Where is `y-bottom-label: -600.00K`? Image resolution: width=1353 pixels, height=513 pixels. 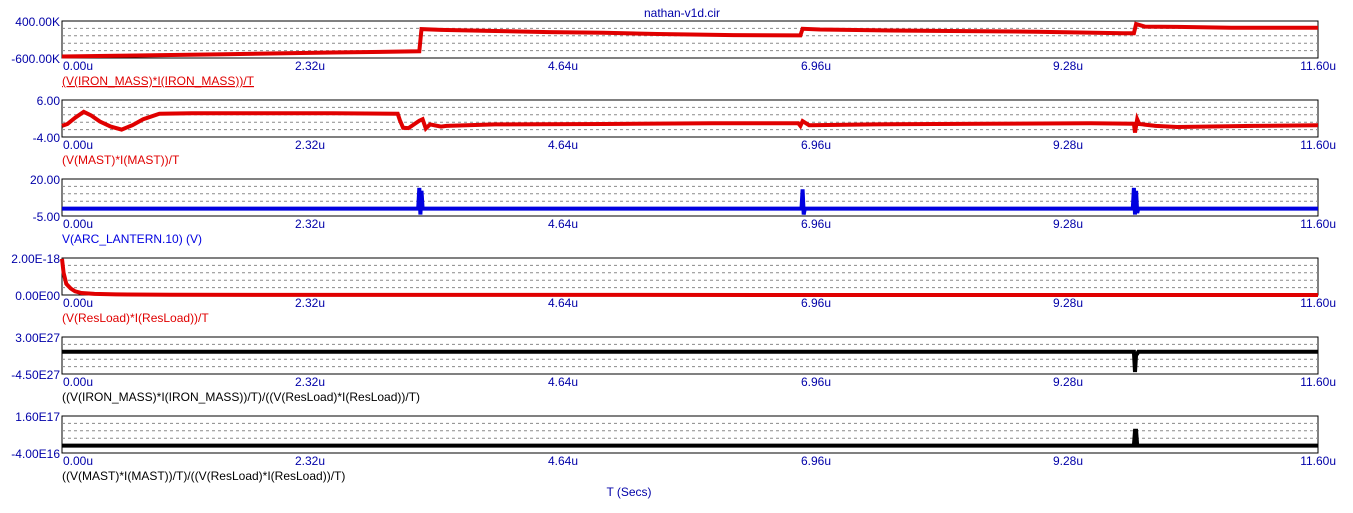
y-bottom-label: -600.00K is located at coordinates (35, 59).